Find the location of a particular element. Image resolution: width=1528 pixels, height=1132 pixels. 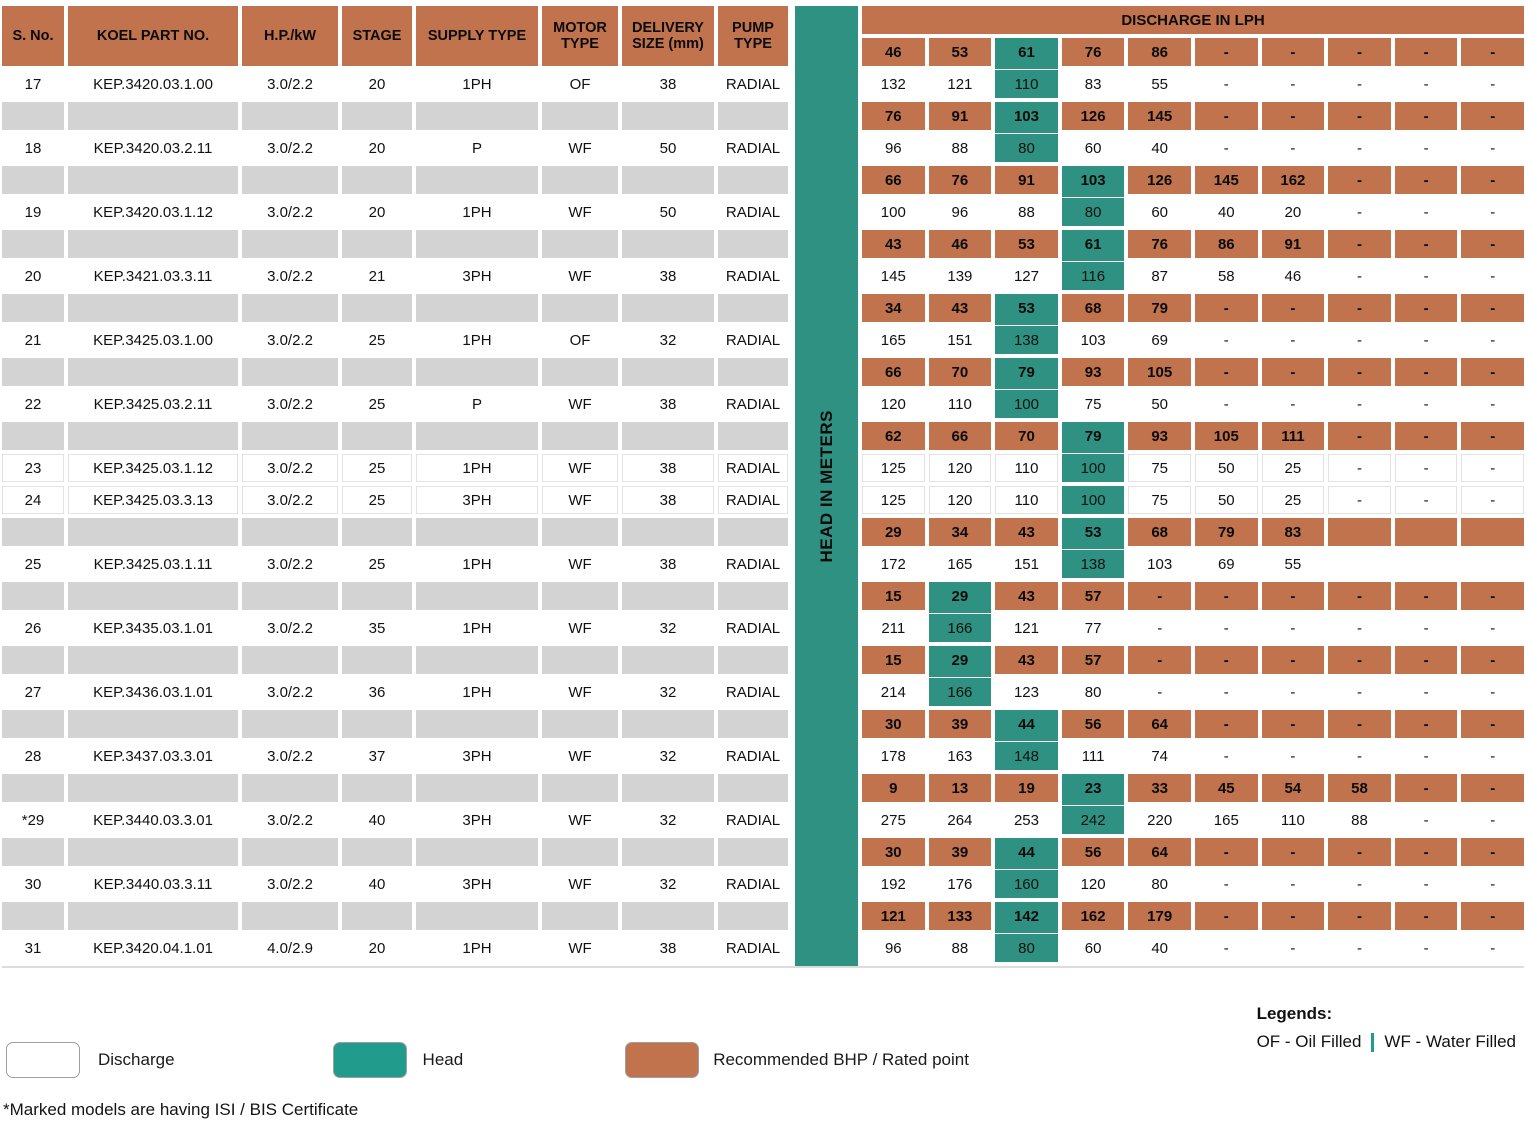

model-stage-cell: 25 is located at coordinates (377, 404).